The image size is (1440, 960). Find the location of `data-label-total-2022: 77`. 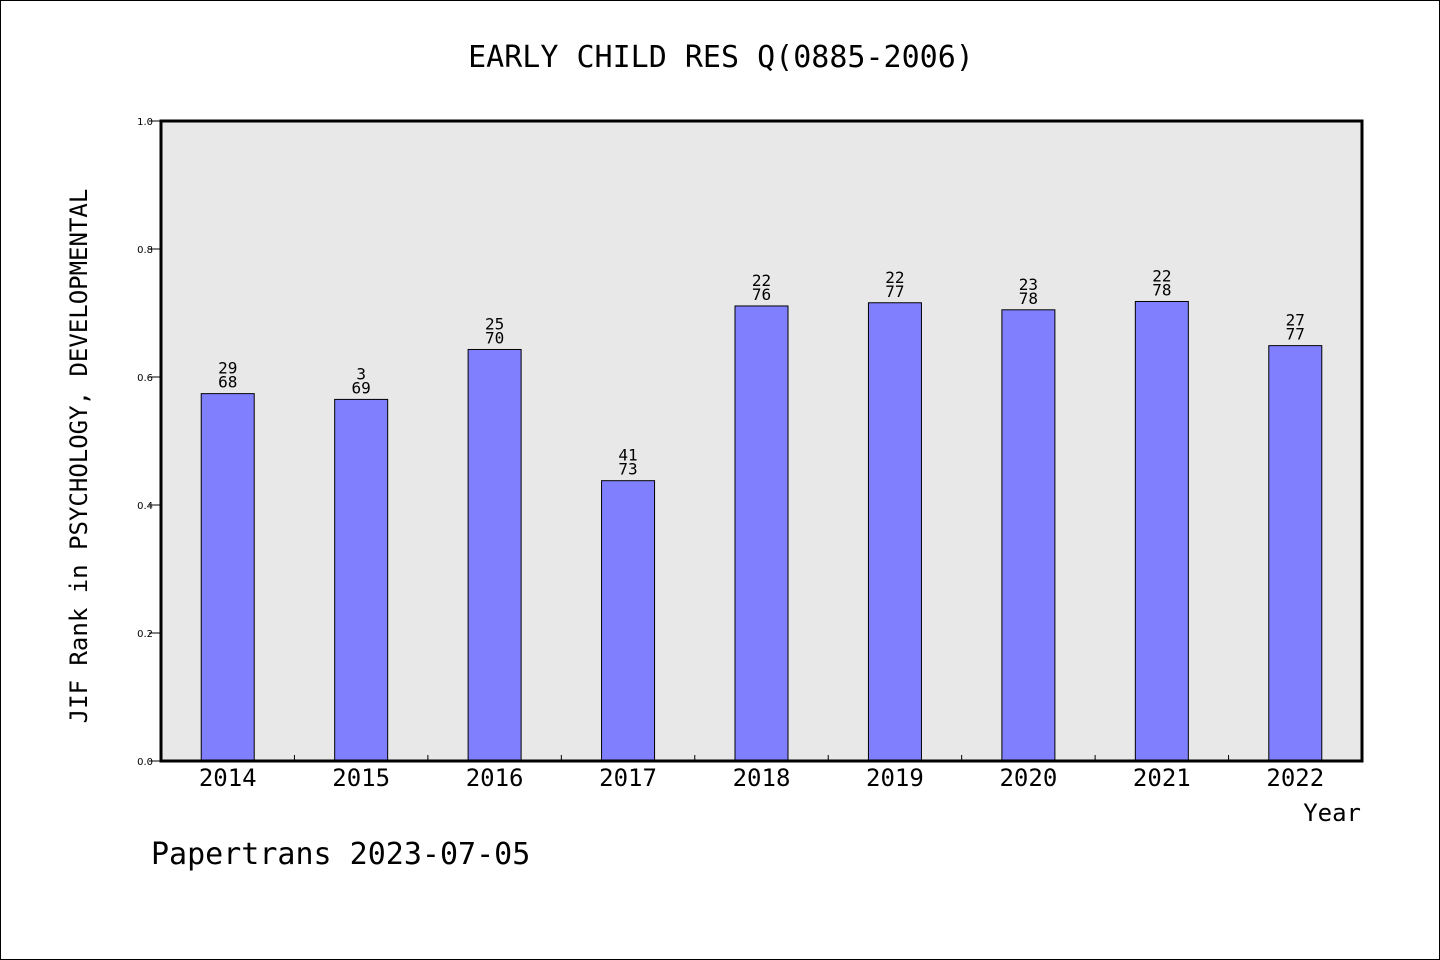

data-label-total-2022: 77 is located at coordinates (1295, 334).